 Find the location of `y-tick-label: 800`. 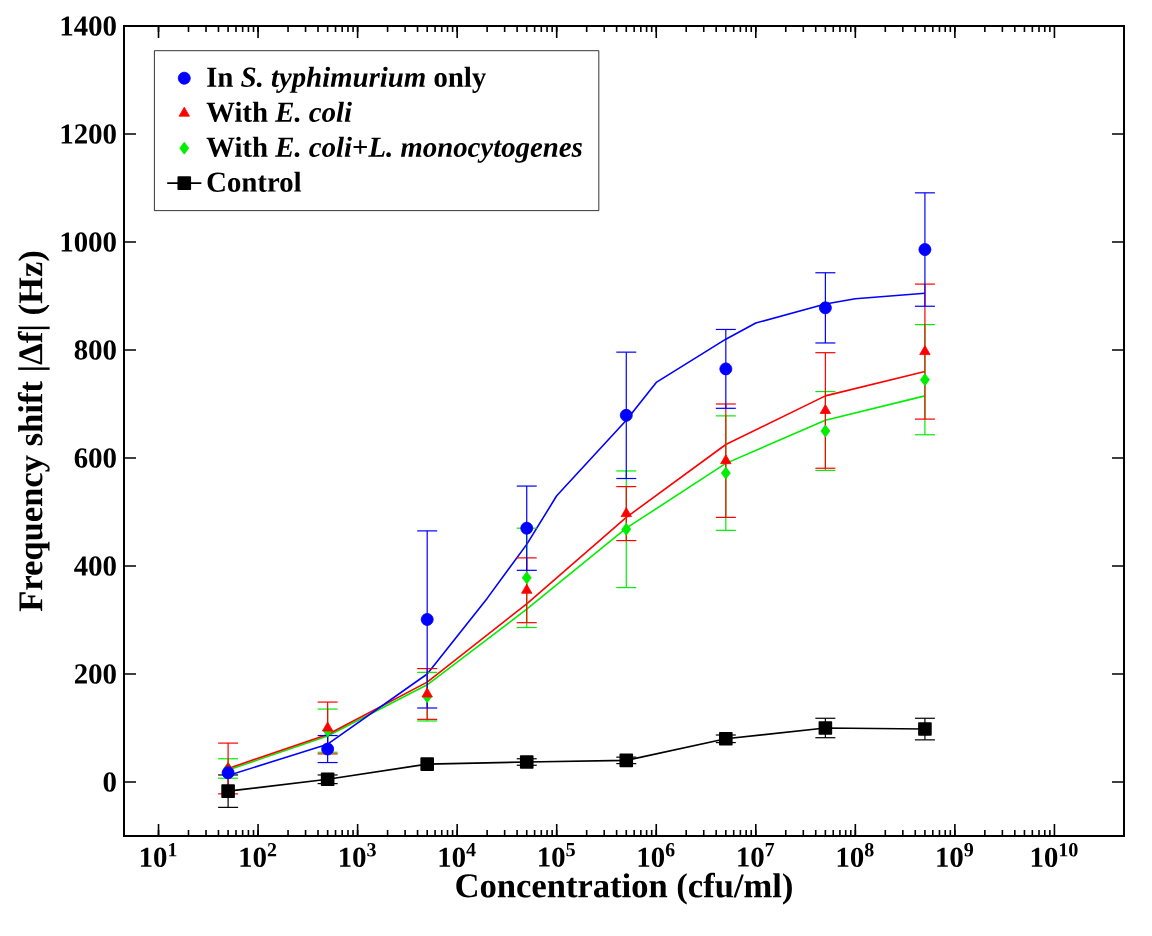

y-tick-label: 800 is located at coordinates (95, 350).